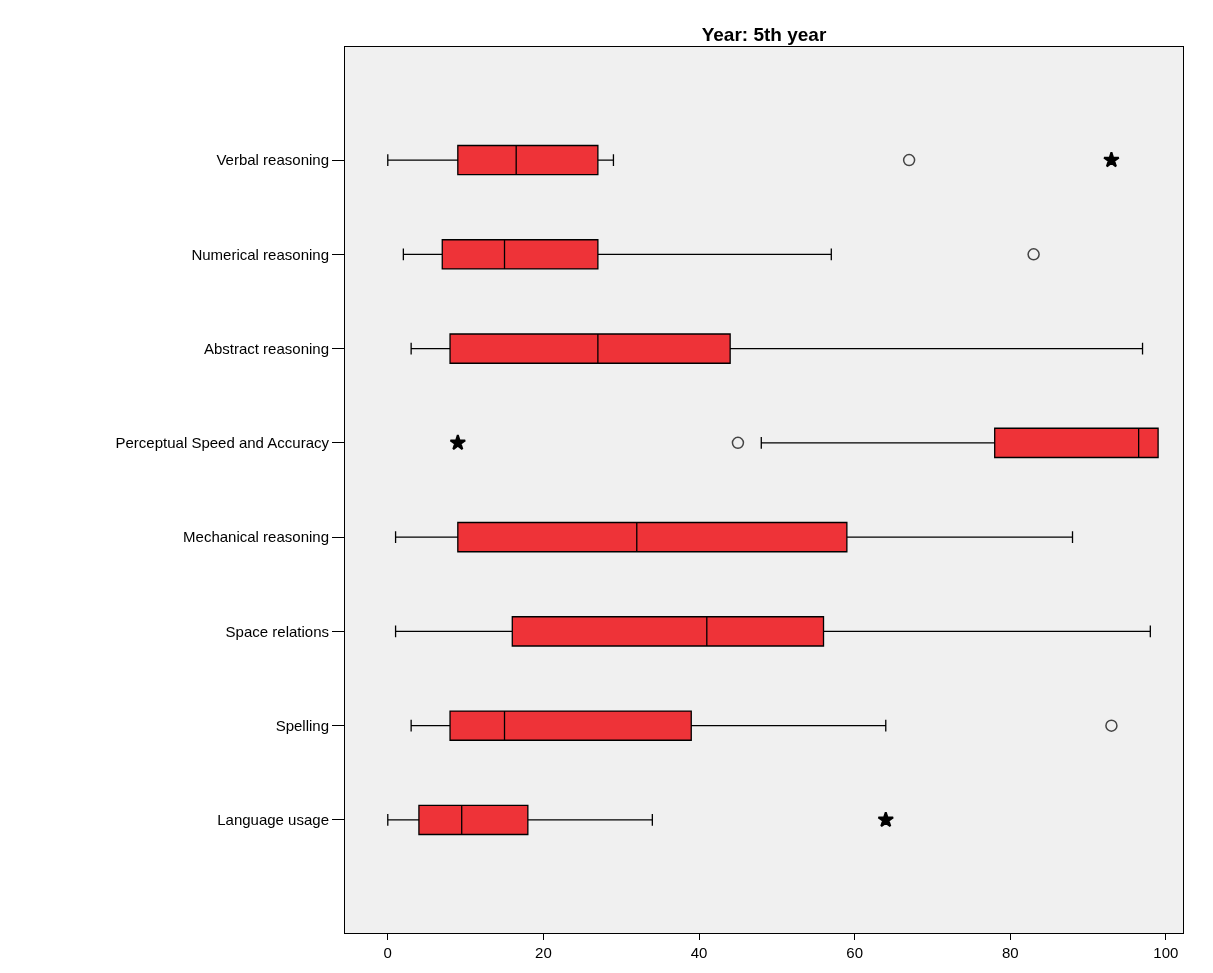  What do you see at coordinates (272, 160) in the screenshot?
I see `y-tick-label: Verbal reasoning` at bounding box center [272, 160].